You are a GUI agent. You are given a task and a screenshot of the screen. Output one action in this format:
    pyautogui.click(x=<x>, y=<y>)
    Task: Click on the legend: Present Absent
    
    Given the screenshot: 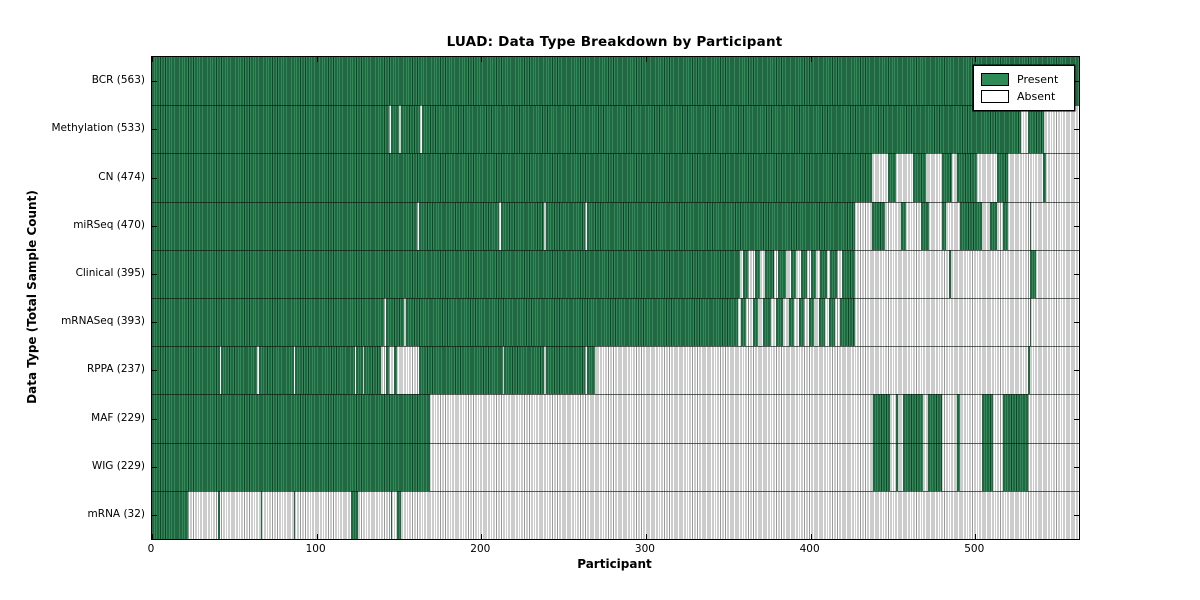 What is the action you would take?
    pyautogui.click(x=1024, y=88)
    